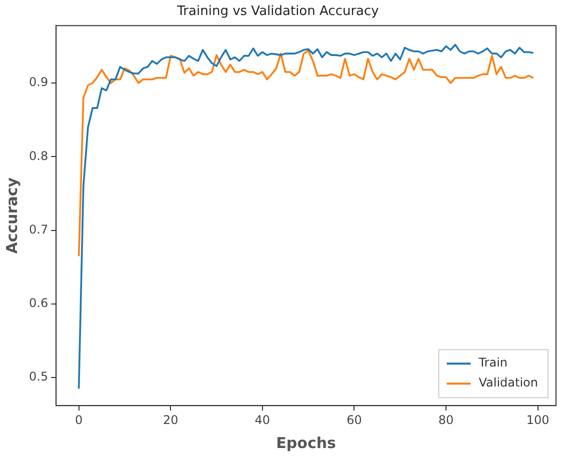 The height and width of the screenshot is (457, 570). Describe the element at coordinates (38, 82) in the screenshot. I see `y-tick-label: 0.9` at that location.